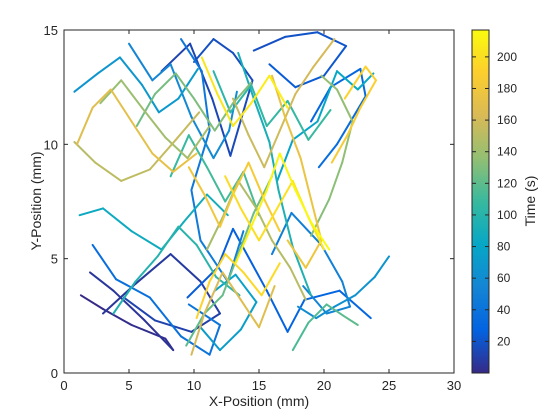 This screenshot has height=420, width=560. What do you see at coordinates (507, 183) in the screenshot?
I see `colorbar-tick-label: 120` at bounding box center [507, 183].